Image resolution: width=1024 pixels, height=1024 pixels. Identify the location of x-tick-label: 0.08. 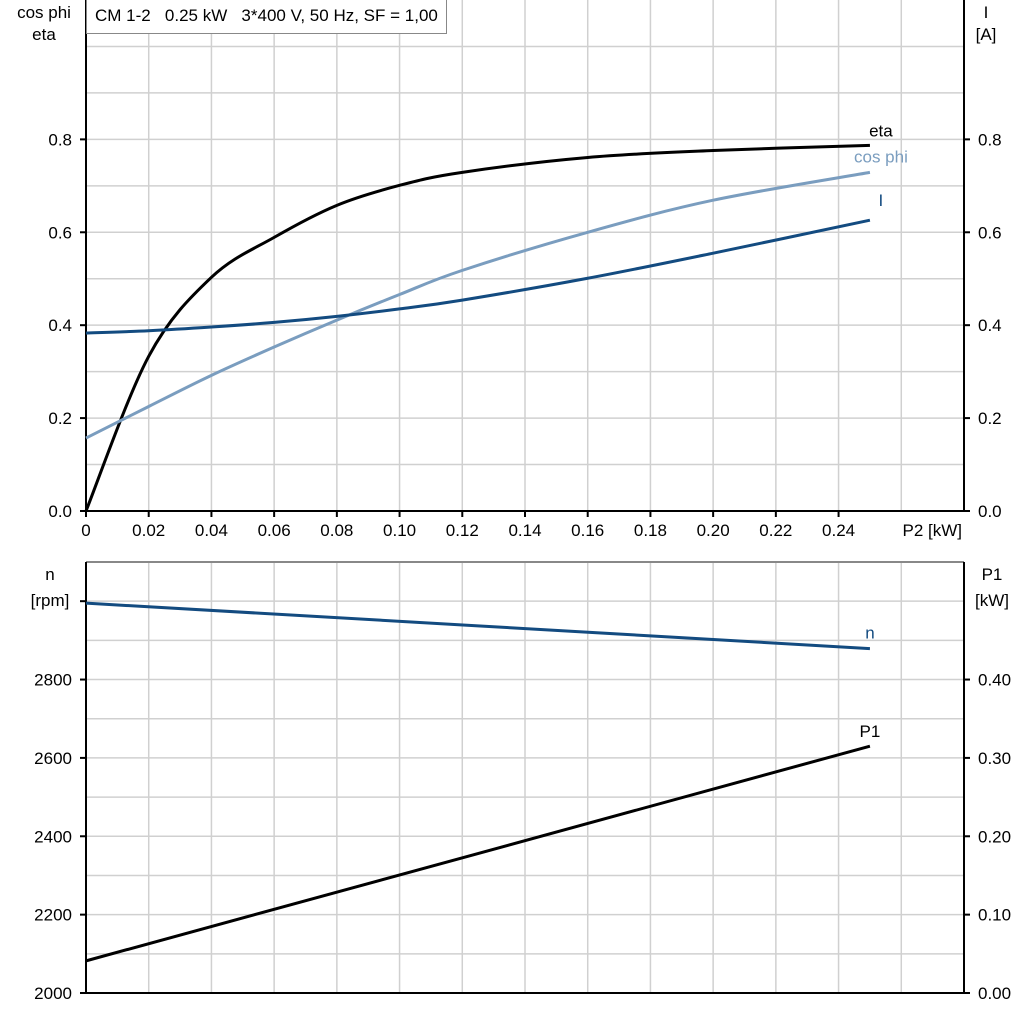
(336, 530).